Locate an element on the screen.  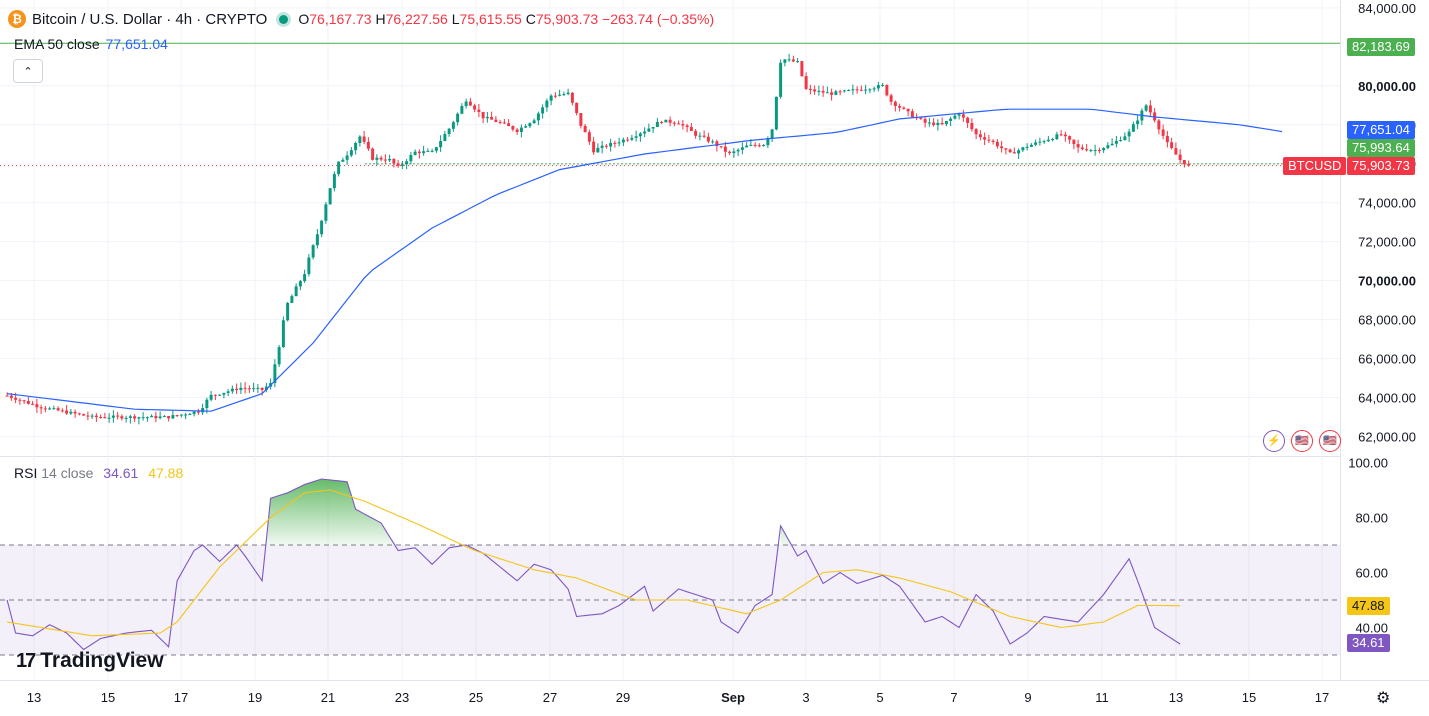
rsi-badge: 34.61 is located at coordinates (1368, 643).